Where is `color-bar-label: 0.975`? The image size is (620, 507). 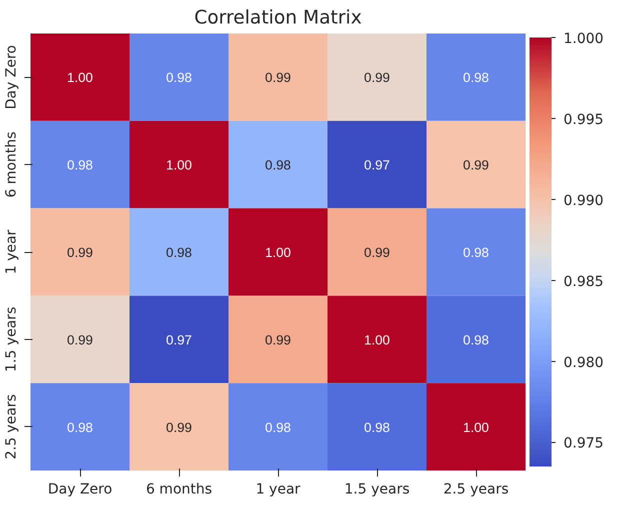
color-bar-label: 0.975 is located at coordinates (584, 444).